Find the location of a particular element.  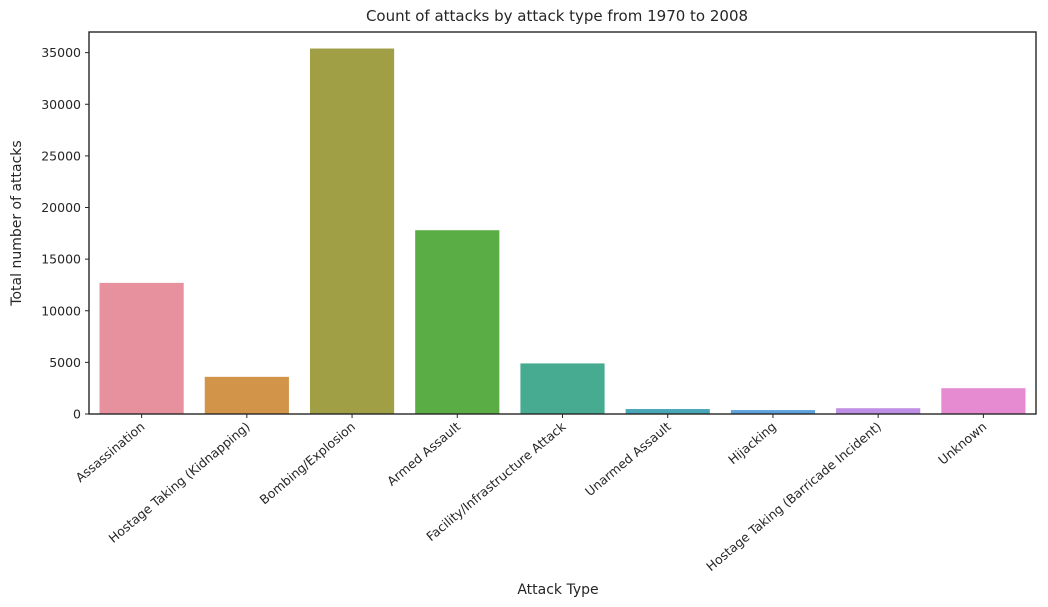

x-tick-label: Unarmed Assault is located at coordinates (628, 459).